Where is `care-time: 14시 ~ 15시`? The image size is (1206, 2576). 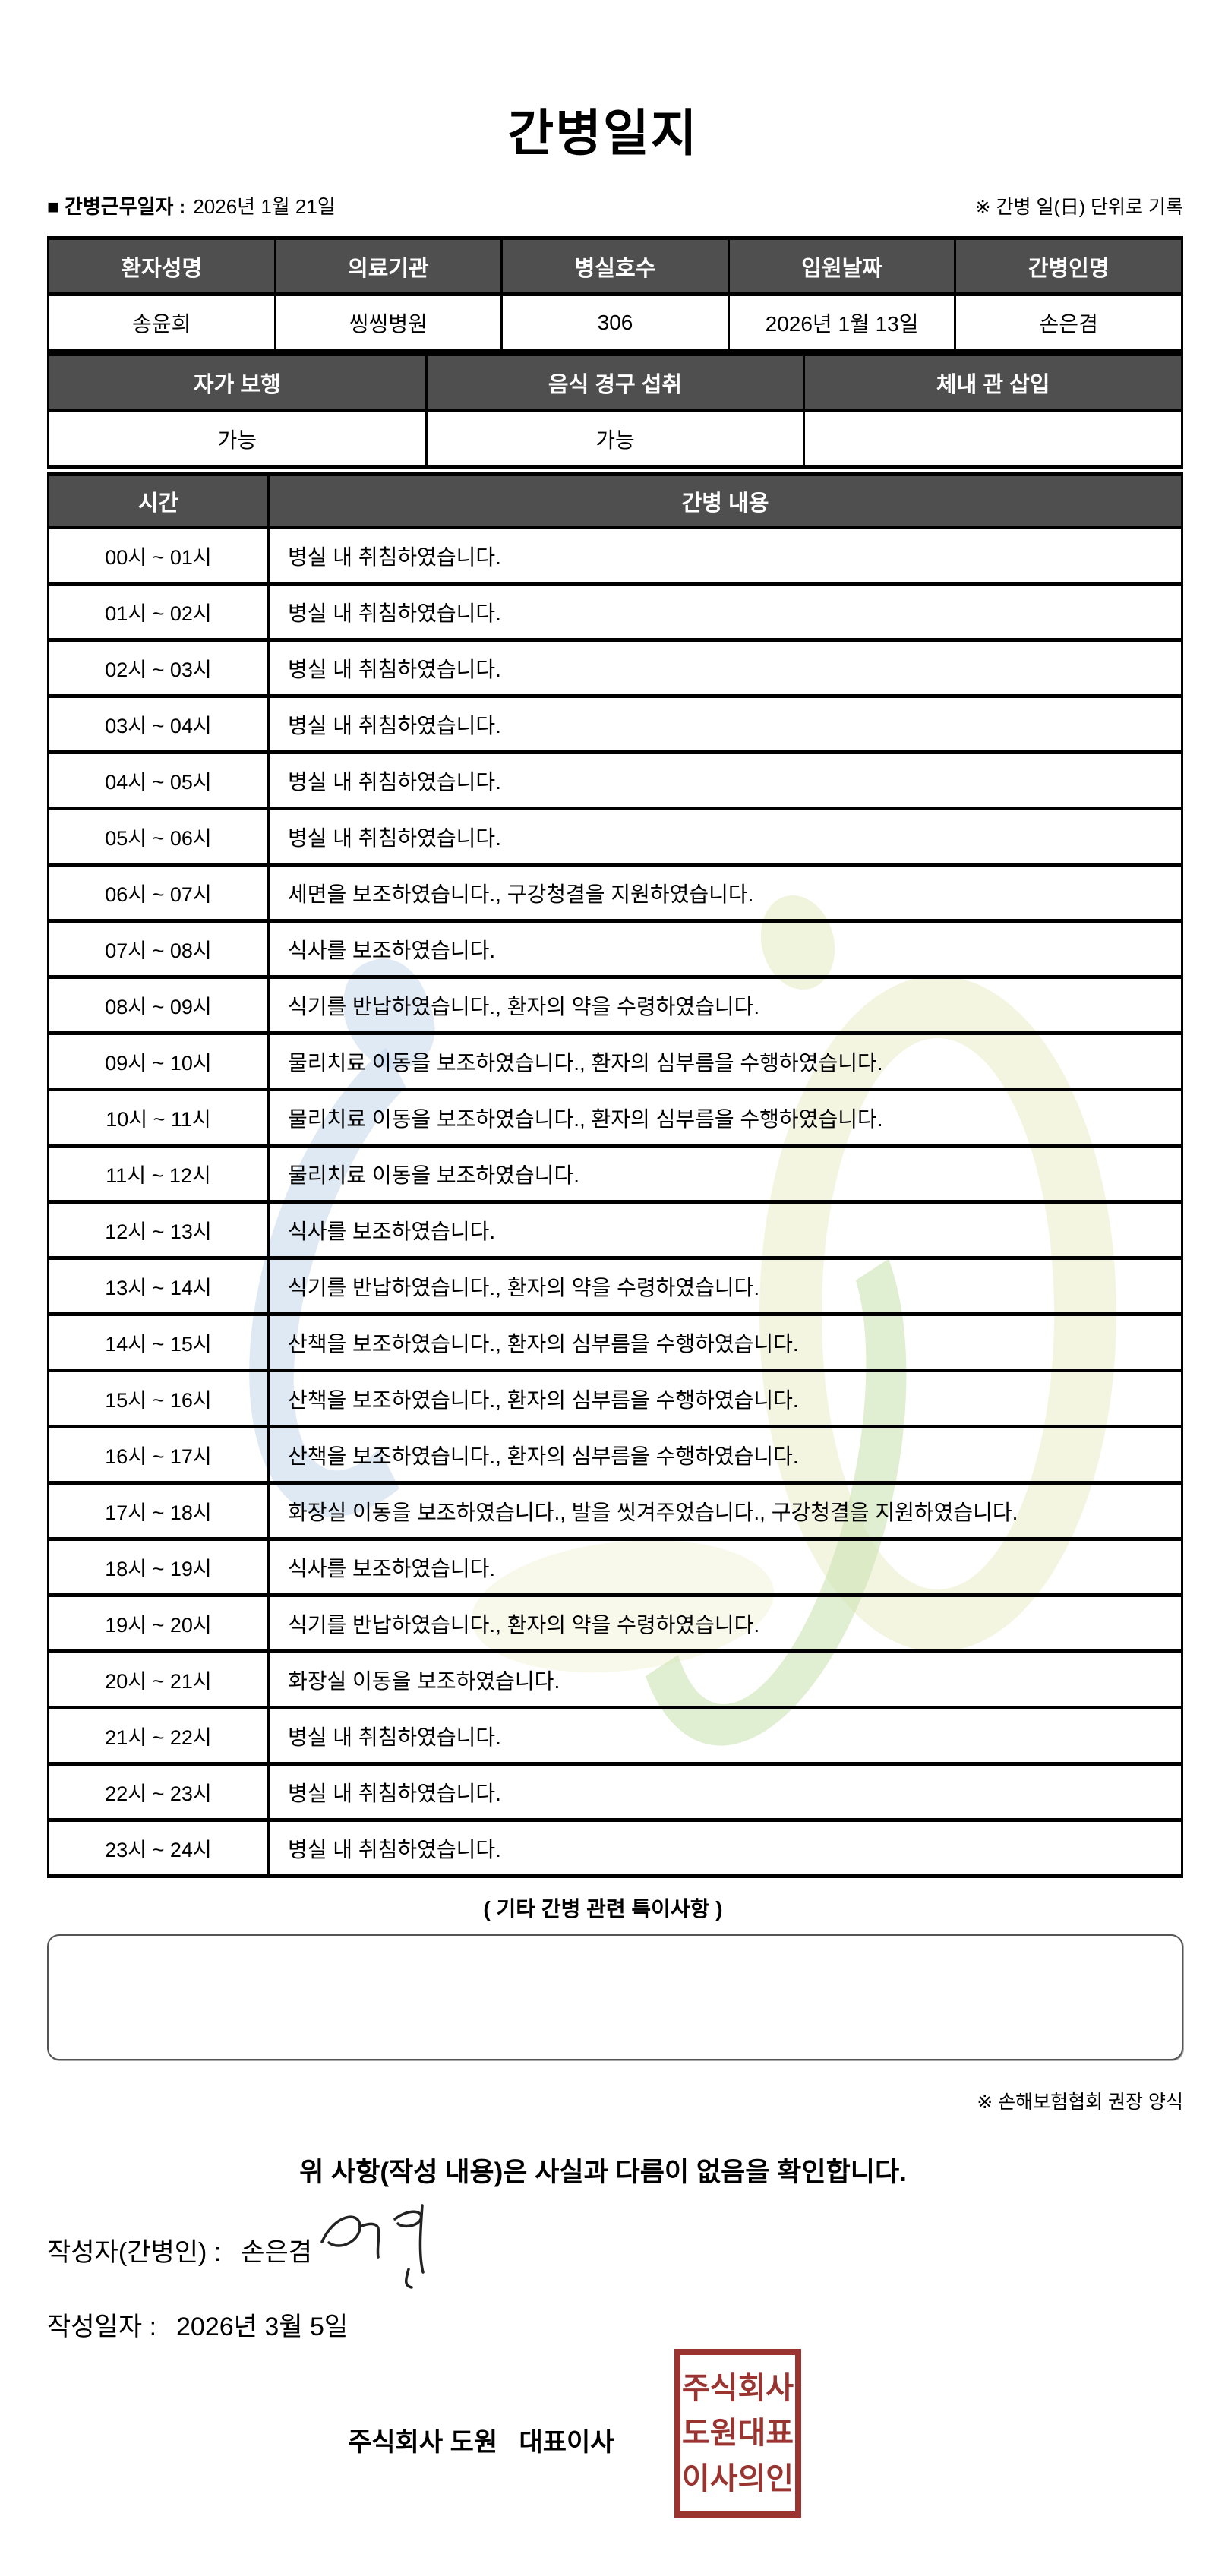
care-time: 14시 ~ 15시 is located at coordinates (158, 1342).